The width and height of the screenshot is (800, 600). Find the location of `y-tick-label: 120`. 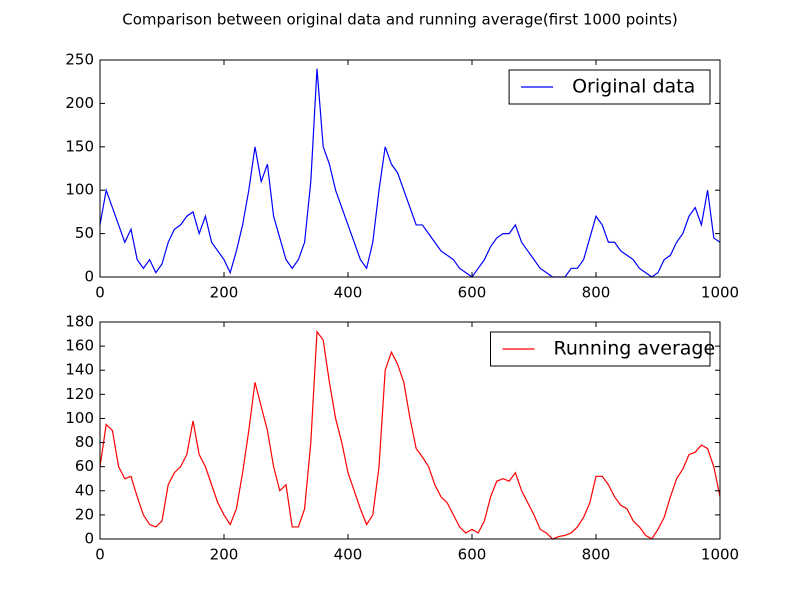

y-tick-label: 120 is located at coordinates (79, 394).